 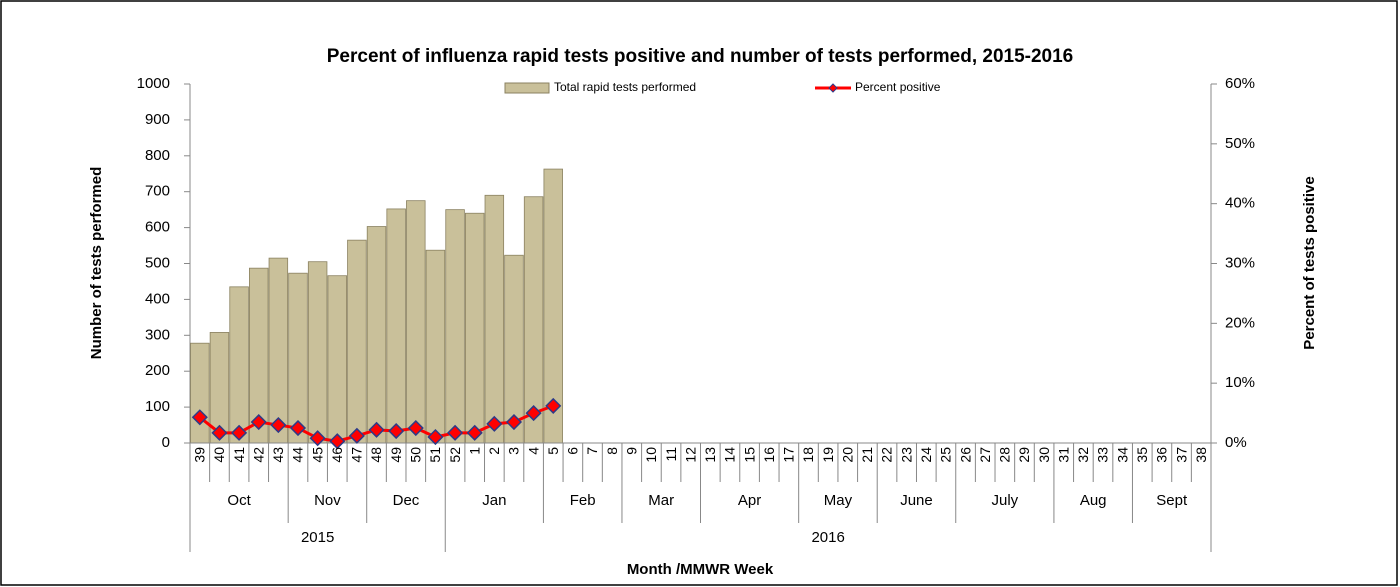 I want to click on y-tick-label: 900, so click(x=157, y=119).